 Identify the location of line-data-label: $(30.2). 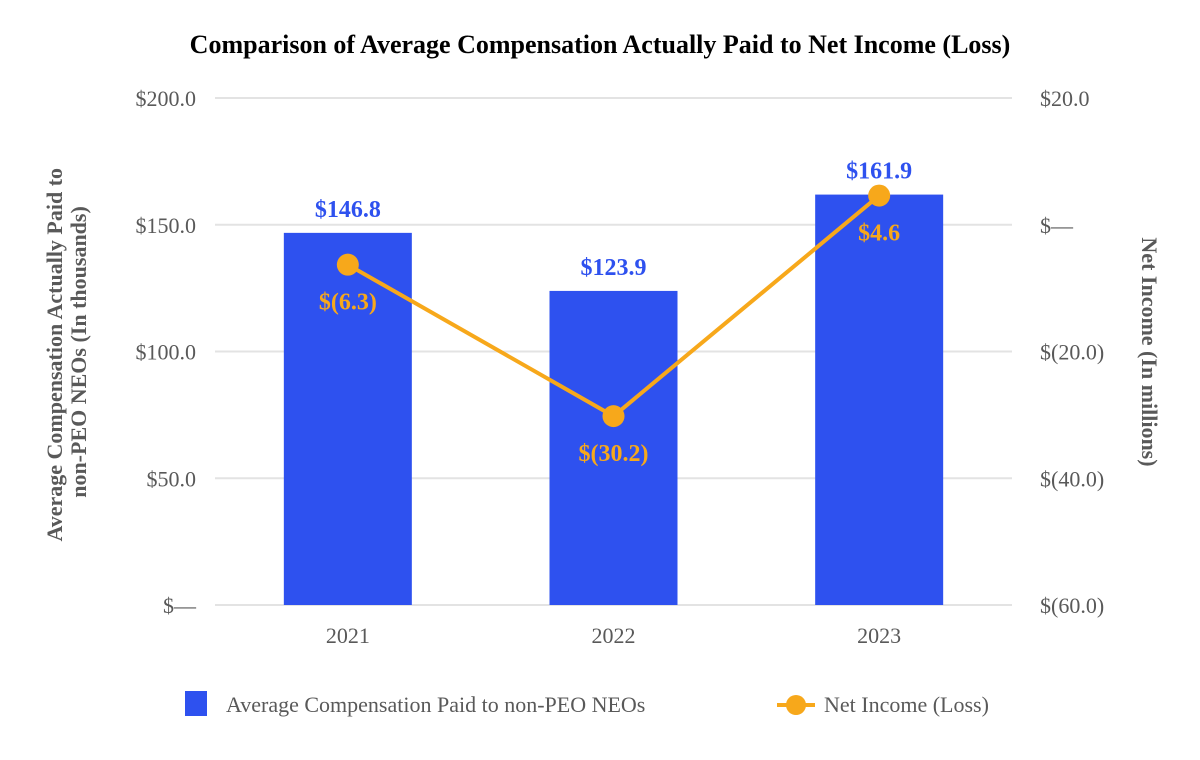
(614, 454).